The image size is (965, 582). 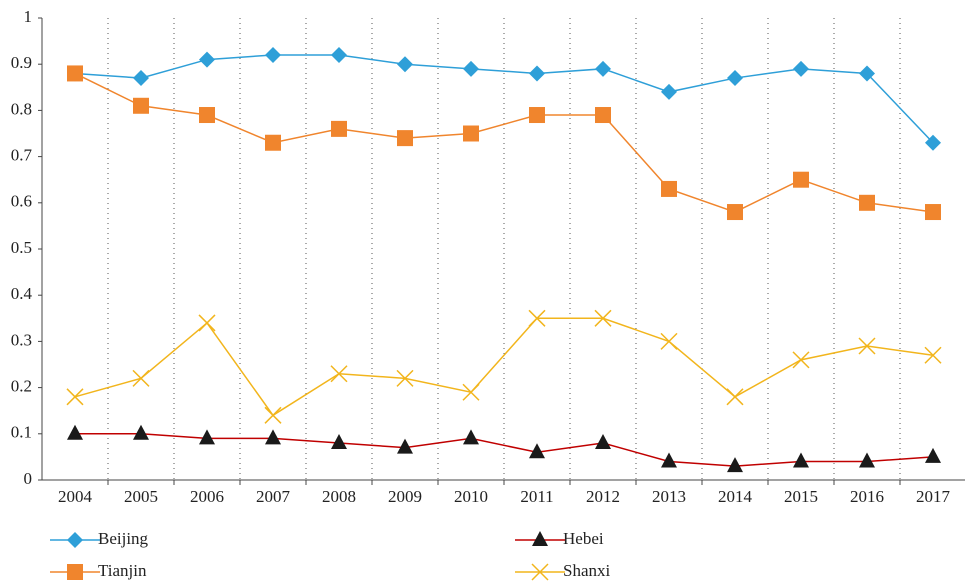 What do you see at coordinates (867, 496) in the screenshot?
I see `x-tick-label: 2016` at bounding box center [867, 496].